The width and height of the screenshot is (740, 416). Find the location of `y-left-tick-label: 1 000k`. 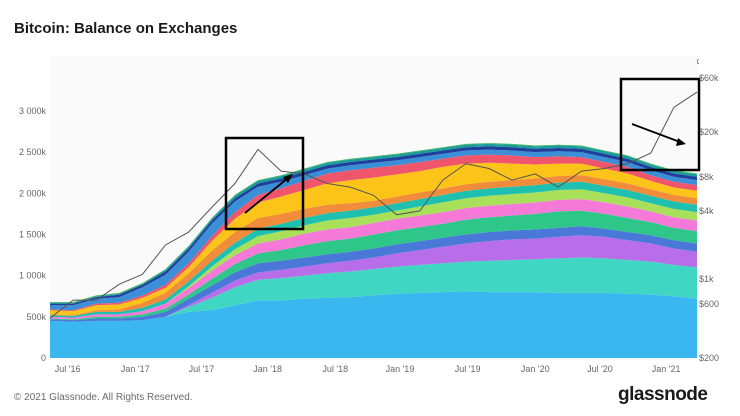

y-left-tick-label: 1 000k is located at coordinates (33, 276).